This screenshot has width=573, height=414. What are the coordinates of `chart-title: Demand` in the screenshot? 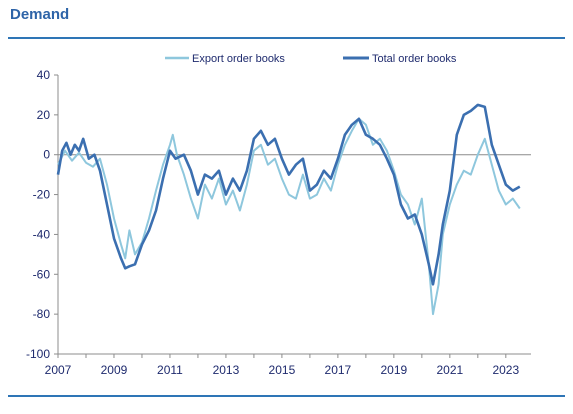 It's located at (40, 14).